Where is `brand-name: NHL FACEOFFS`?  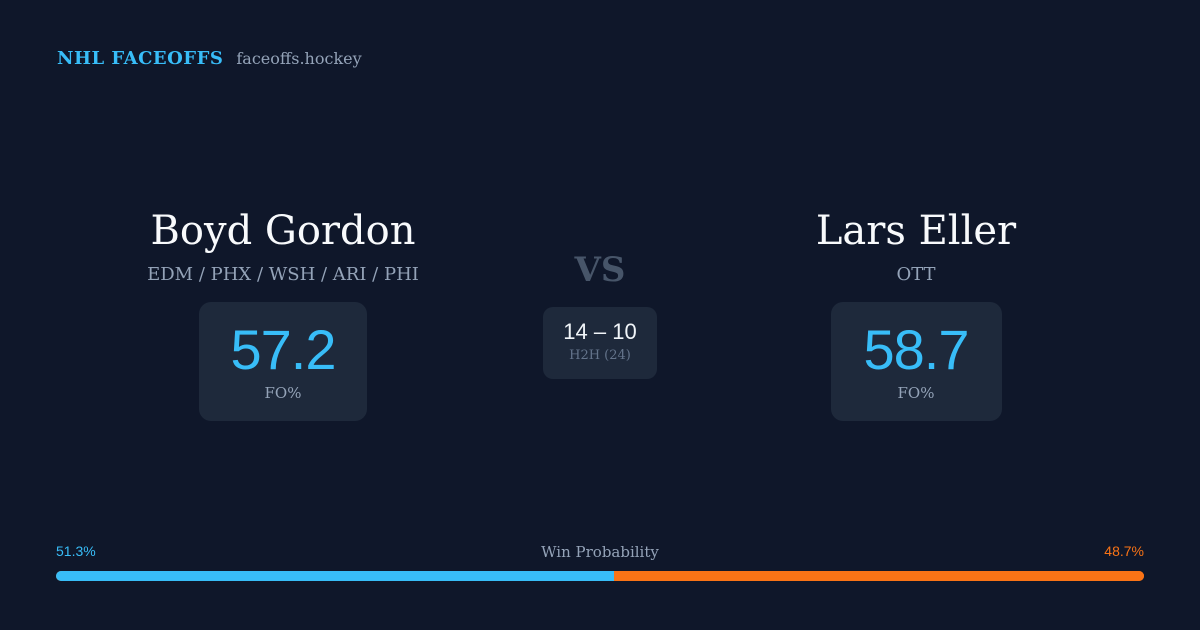
brand-name: NHL FACEOFFS is located at coordinates (140, 58).